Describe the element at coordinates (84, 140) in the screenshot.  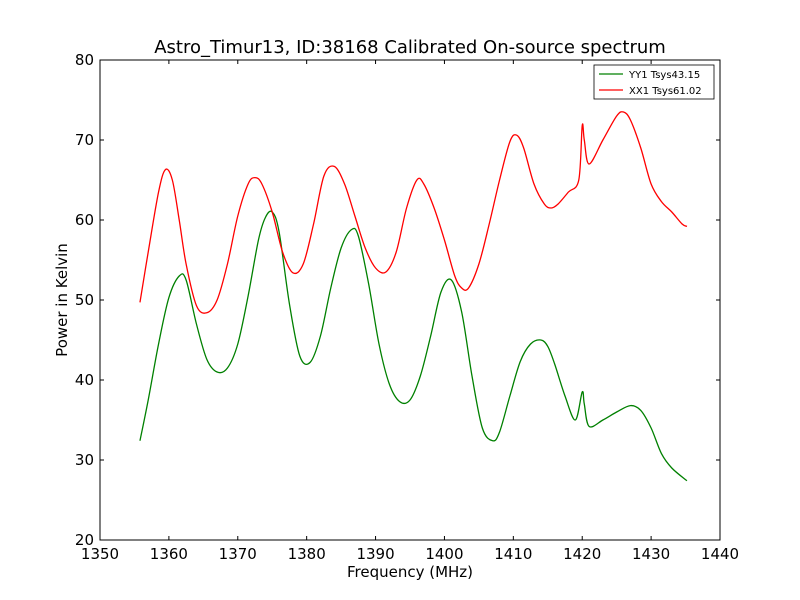
I see `y-tick-label: 70` at that location.